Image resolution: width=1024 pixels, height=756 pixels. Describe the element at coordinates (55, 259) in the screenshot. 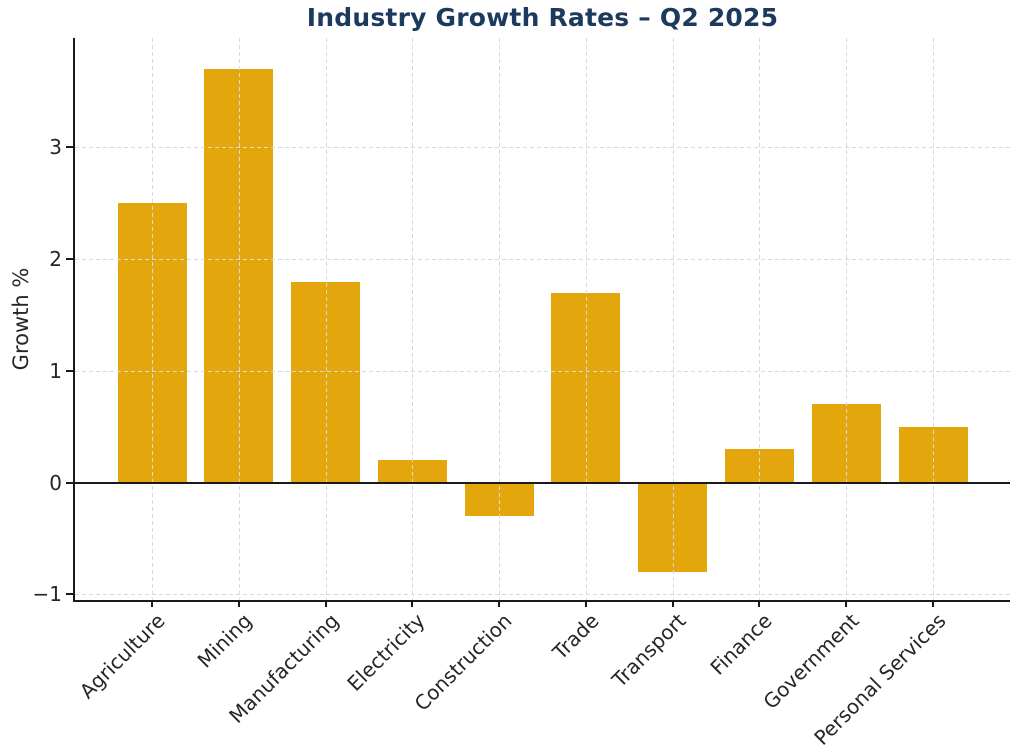

I see `y-tick-label: 2` at that location.